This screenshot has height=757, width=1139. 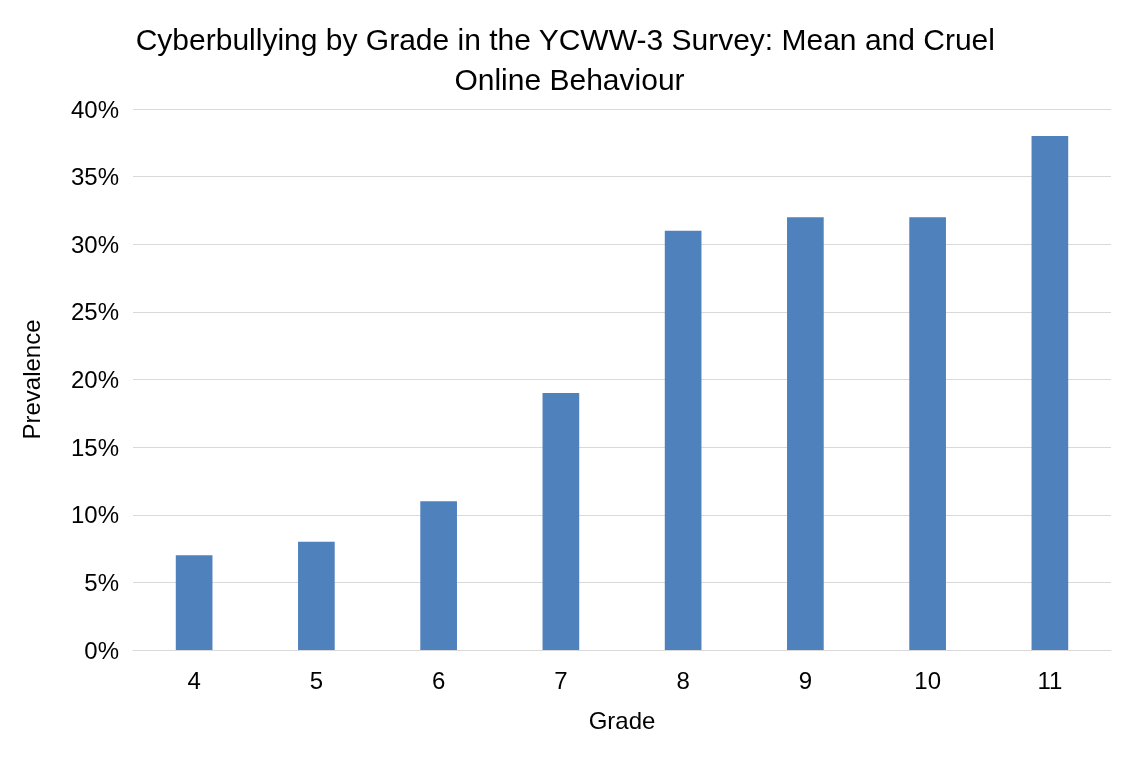 What do you see at coordinates (569, 59) in the screenshot?
I see `chart-title: Cyberbullying by Grade in the YCWW-3 Survey: Mean and Cruel Online Behaviour` at bounding box center [569, 59].